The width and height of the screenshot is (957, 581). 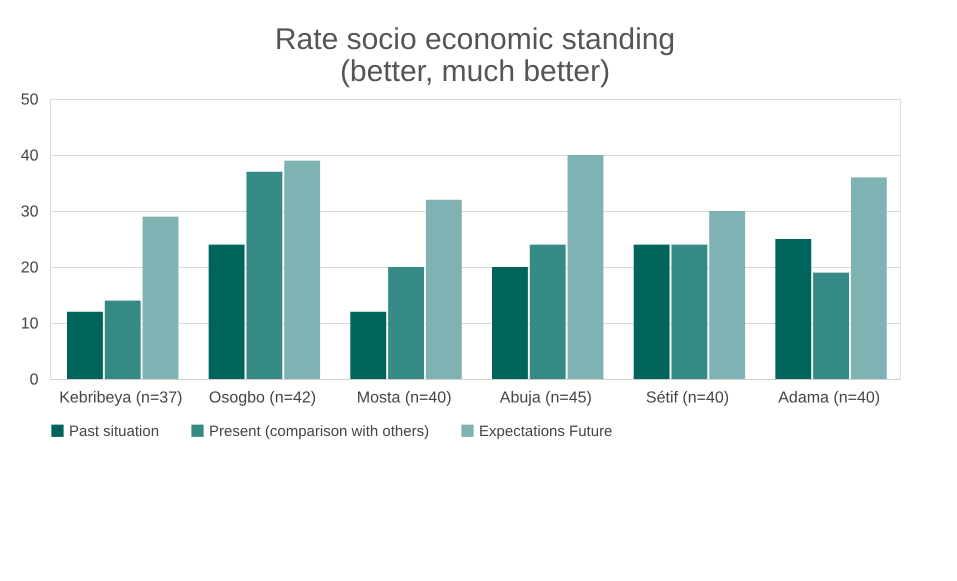 I want to click on legend-label: Past situation, so click(x=114, y=431).